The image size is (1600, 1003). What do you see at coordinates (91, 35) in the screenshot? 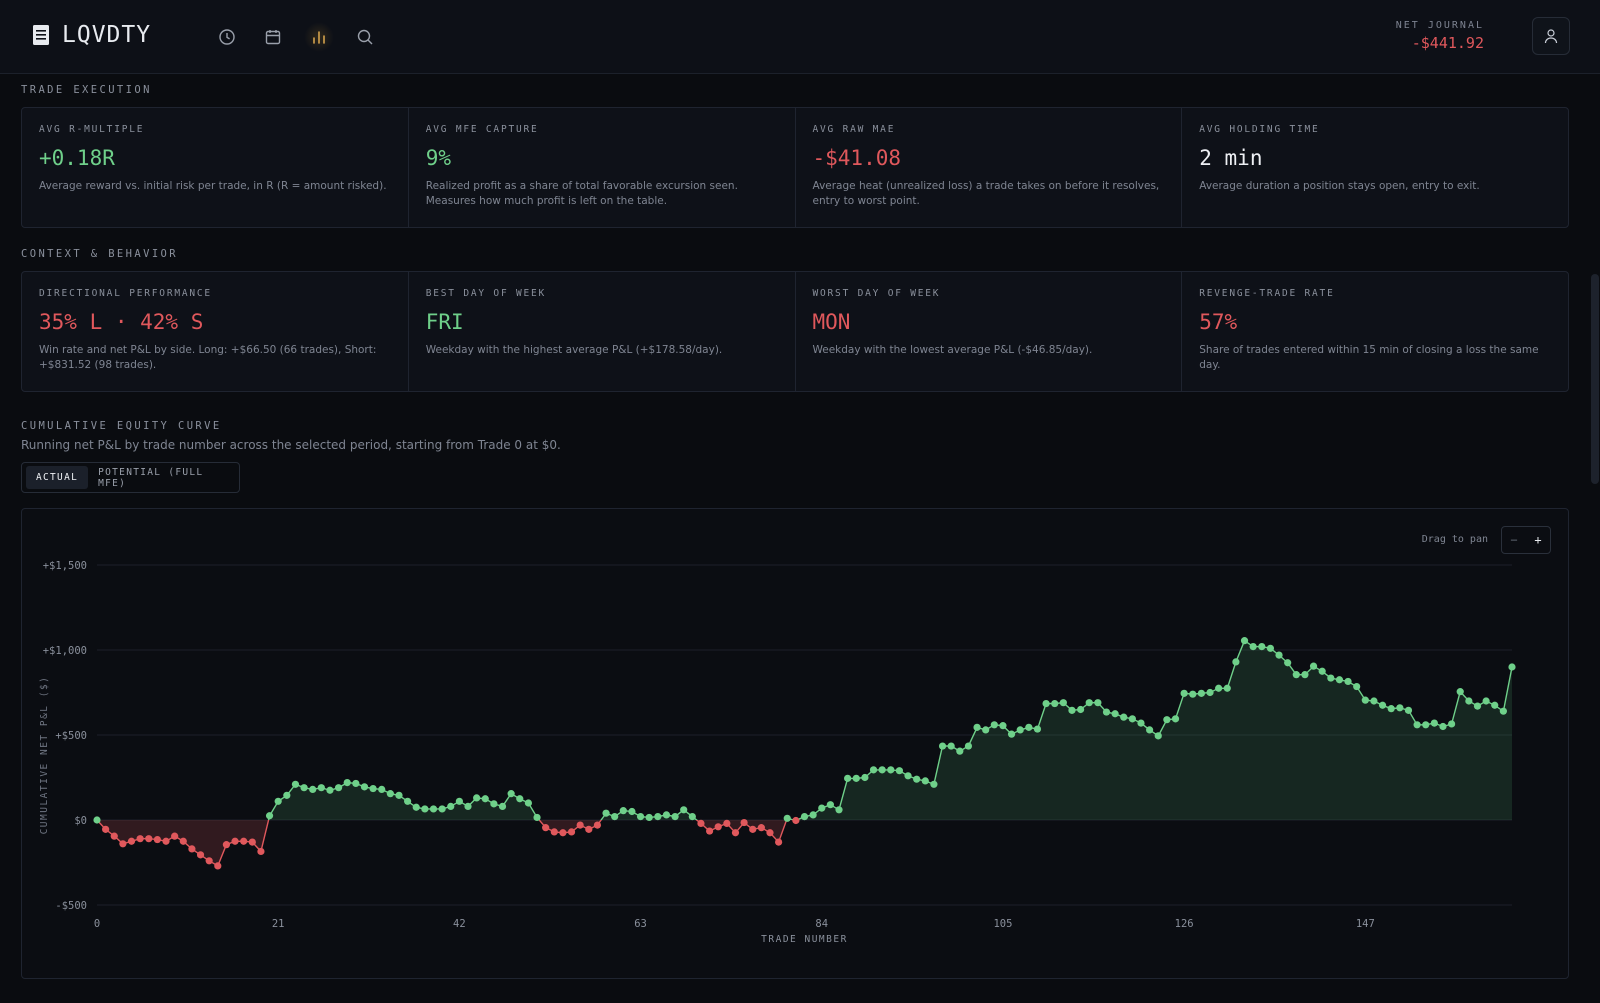
I see `brand: LQVDTY` at bounding box center [91, 35].